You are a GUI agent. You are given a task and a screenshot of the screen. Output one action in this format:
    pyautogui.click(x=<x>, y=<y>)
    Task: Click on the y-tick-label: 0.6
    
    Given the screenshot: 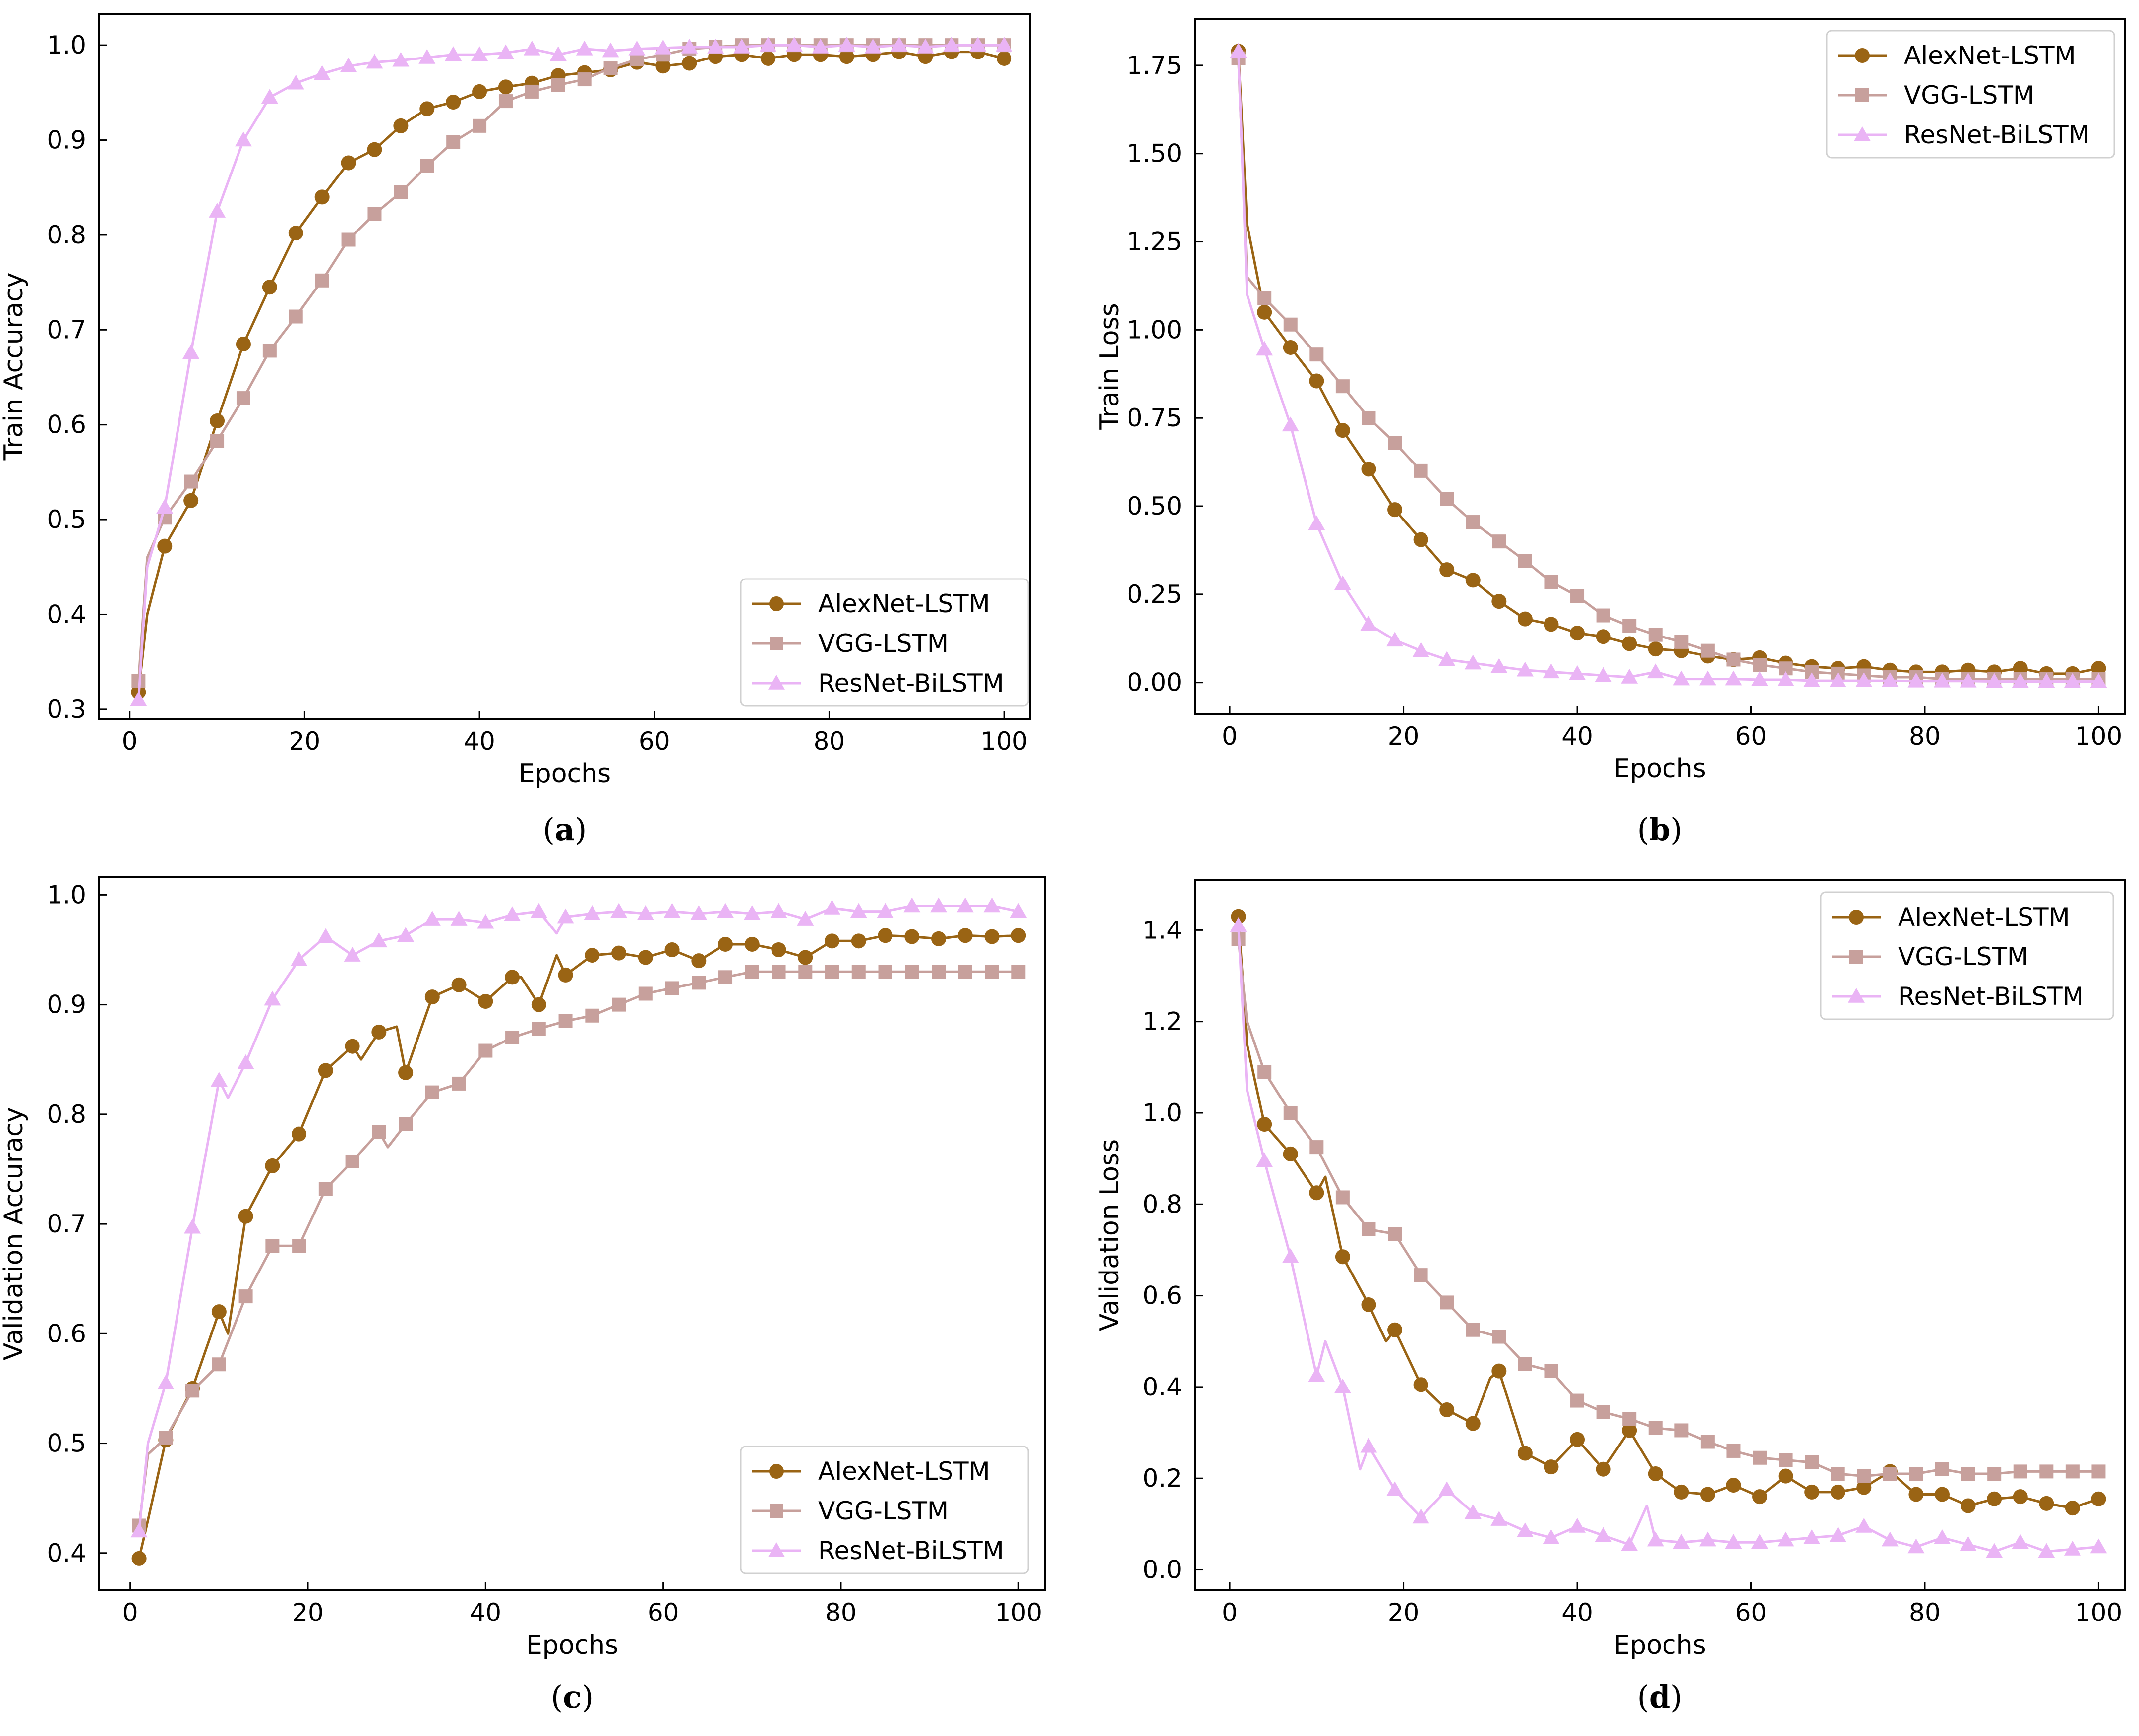 What is the action you would take?
    pyautogui.click(x=66, y=424)
    